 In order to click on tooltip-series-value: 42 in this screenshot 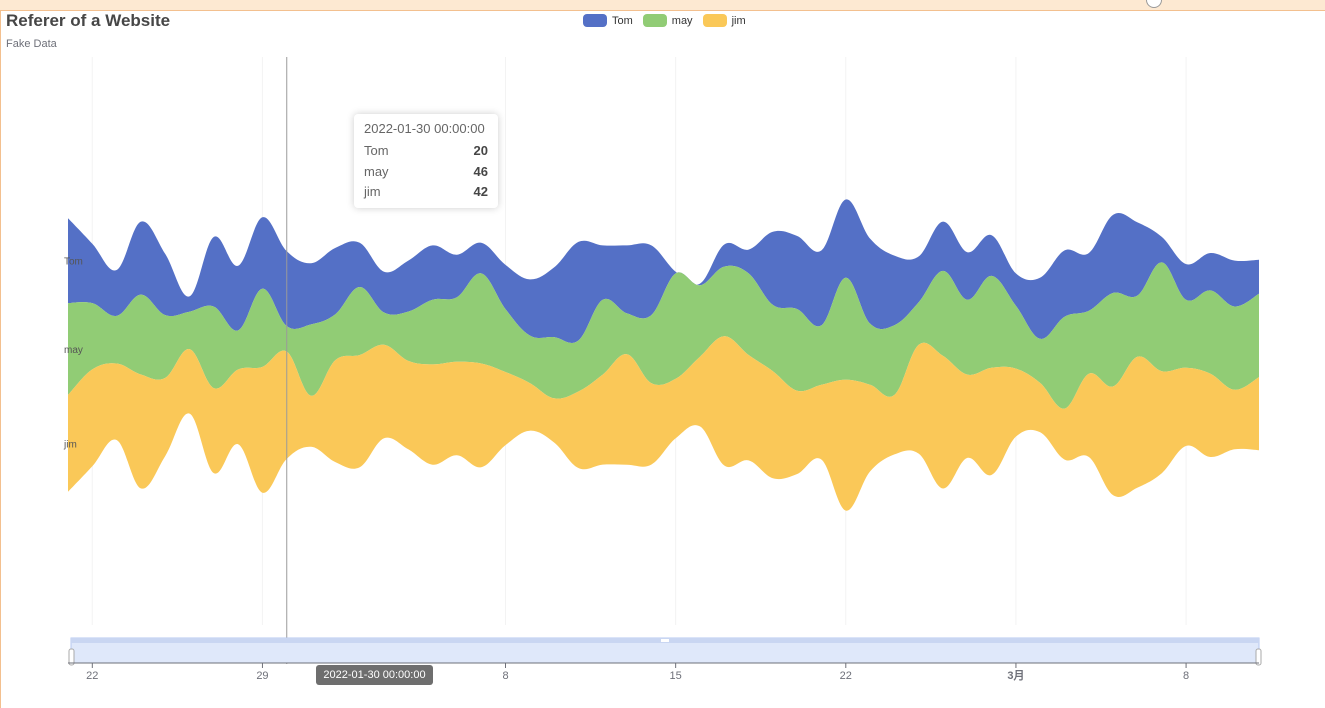, I will do `click(480, 191)`.